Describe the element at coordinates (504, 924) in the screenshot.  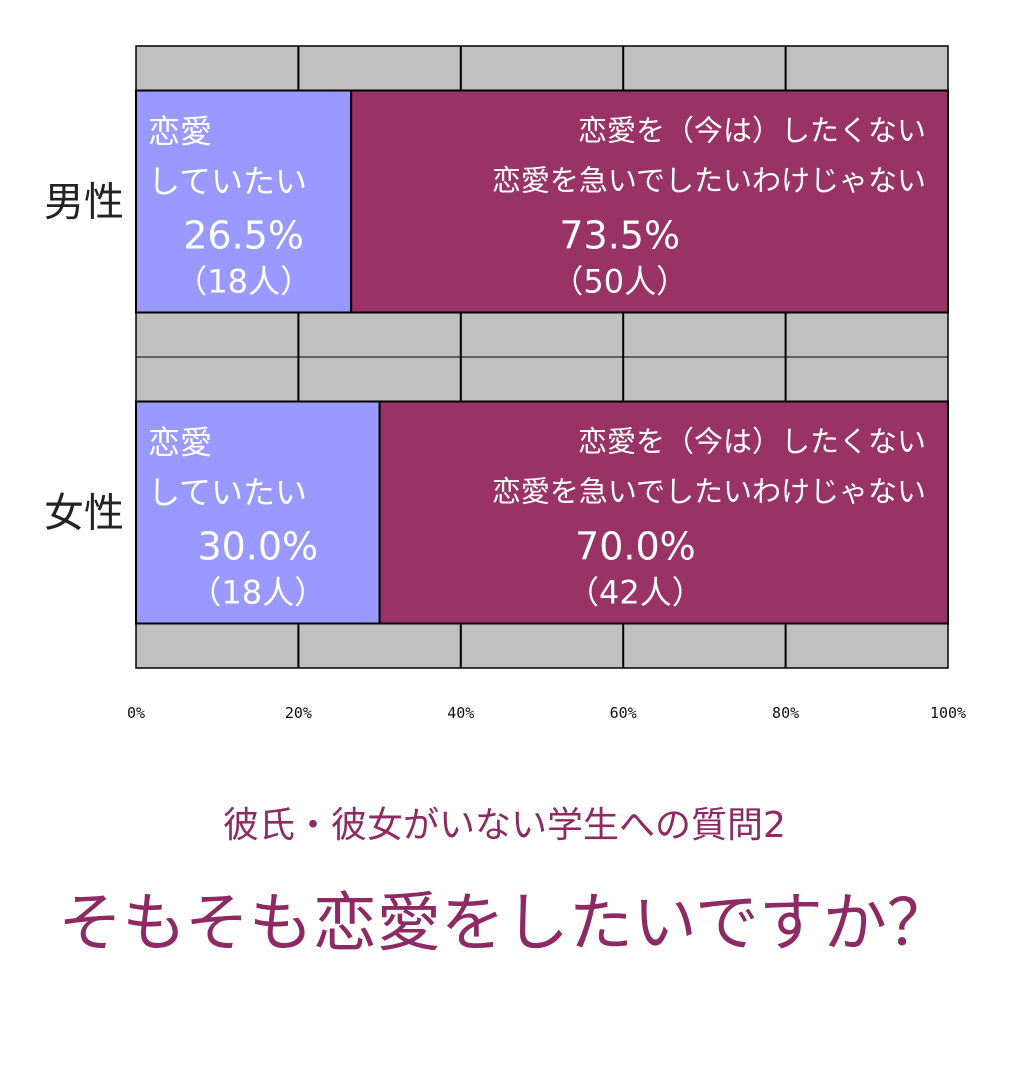
I see `chart-title: そもそも恋愛をしたいですか？` at that location.